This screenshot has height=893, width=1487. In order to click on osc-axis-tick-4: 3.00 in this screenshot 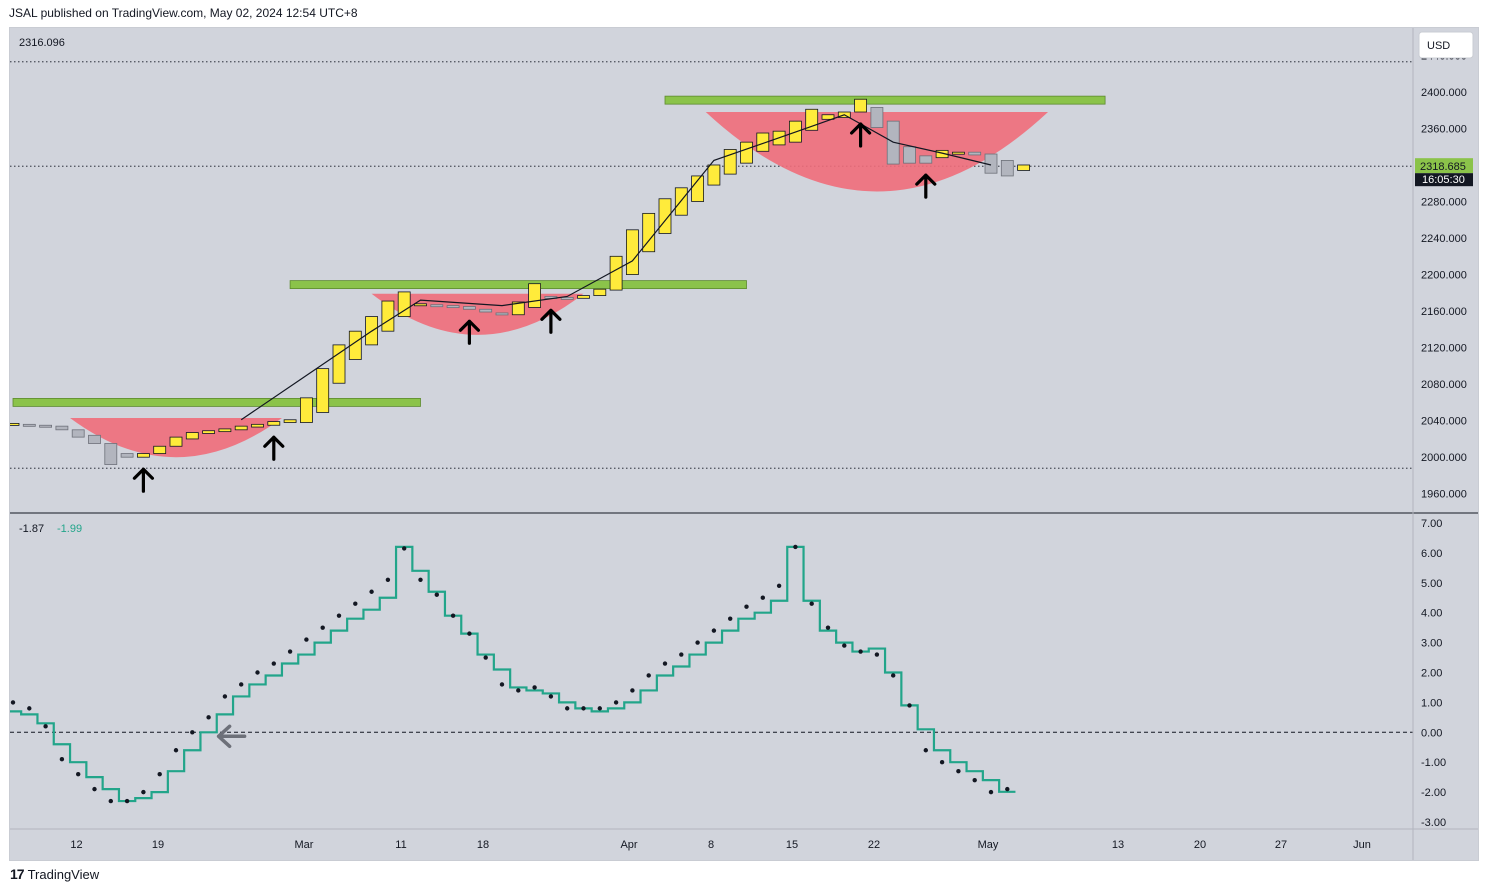, I will do `click(1431, 644)`.